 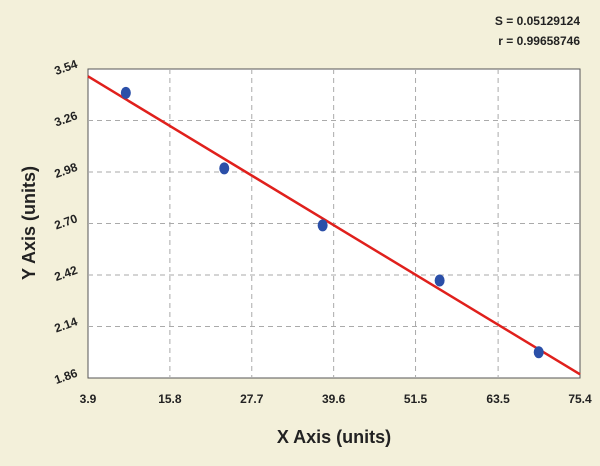 I want to click on x-tick-label: 63.5, so click(x=498, y=399).